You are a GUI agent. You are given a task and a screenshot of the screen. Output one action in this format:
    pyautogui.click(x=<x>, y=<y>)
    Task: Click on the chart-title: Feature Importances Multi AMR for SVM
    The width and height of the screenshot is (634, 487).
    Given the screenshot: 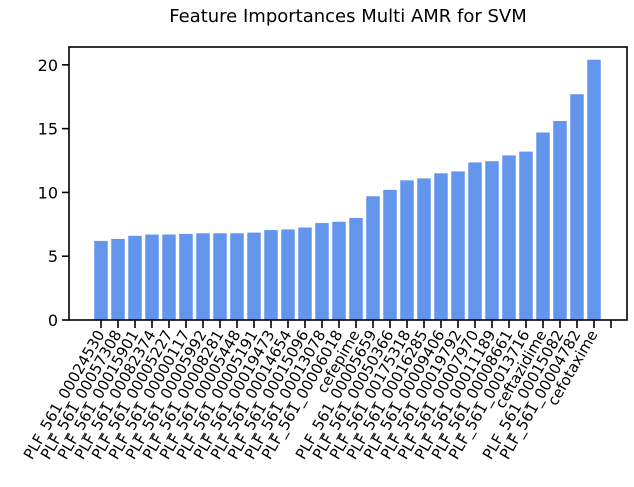 What is the action you would take?
    pyautogui.click(x=348, y=16)
    